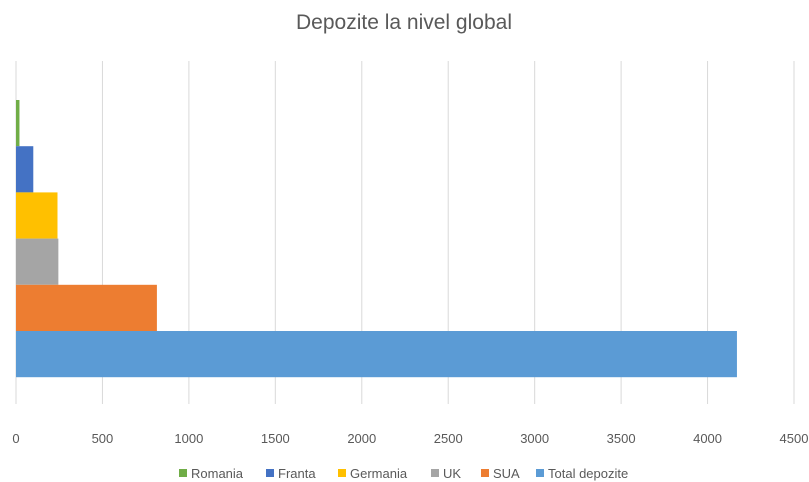 This screenshot has width=809, height=482. I want to click on bar-sua, so click(86, 307).